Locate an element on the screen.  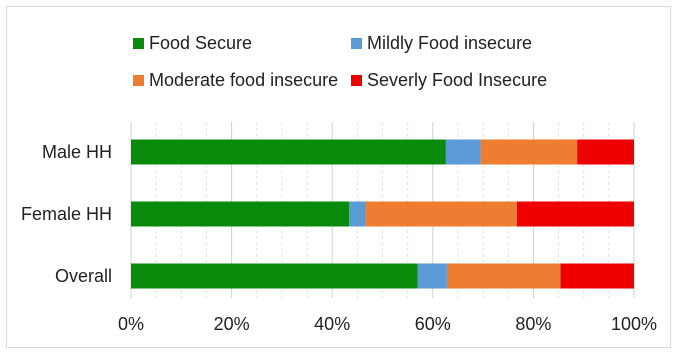
category-labels: Male HH Female HH Overall is located at coordinates (66, 214).